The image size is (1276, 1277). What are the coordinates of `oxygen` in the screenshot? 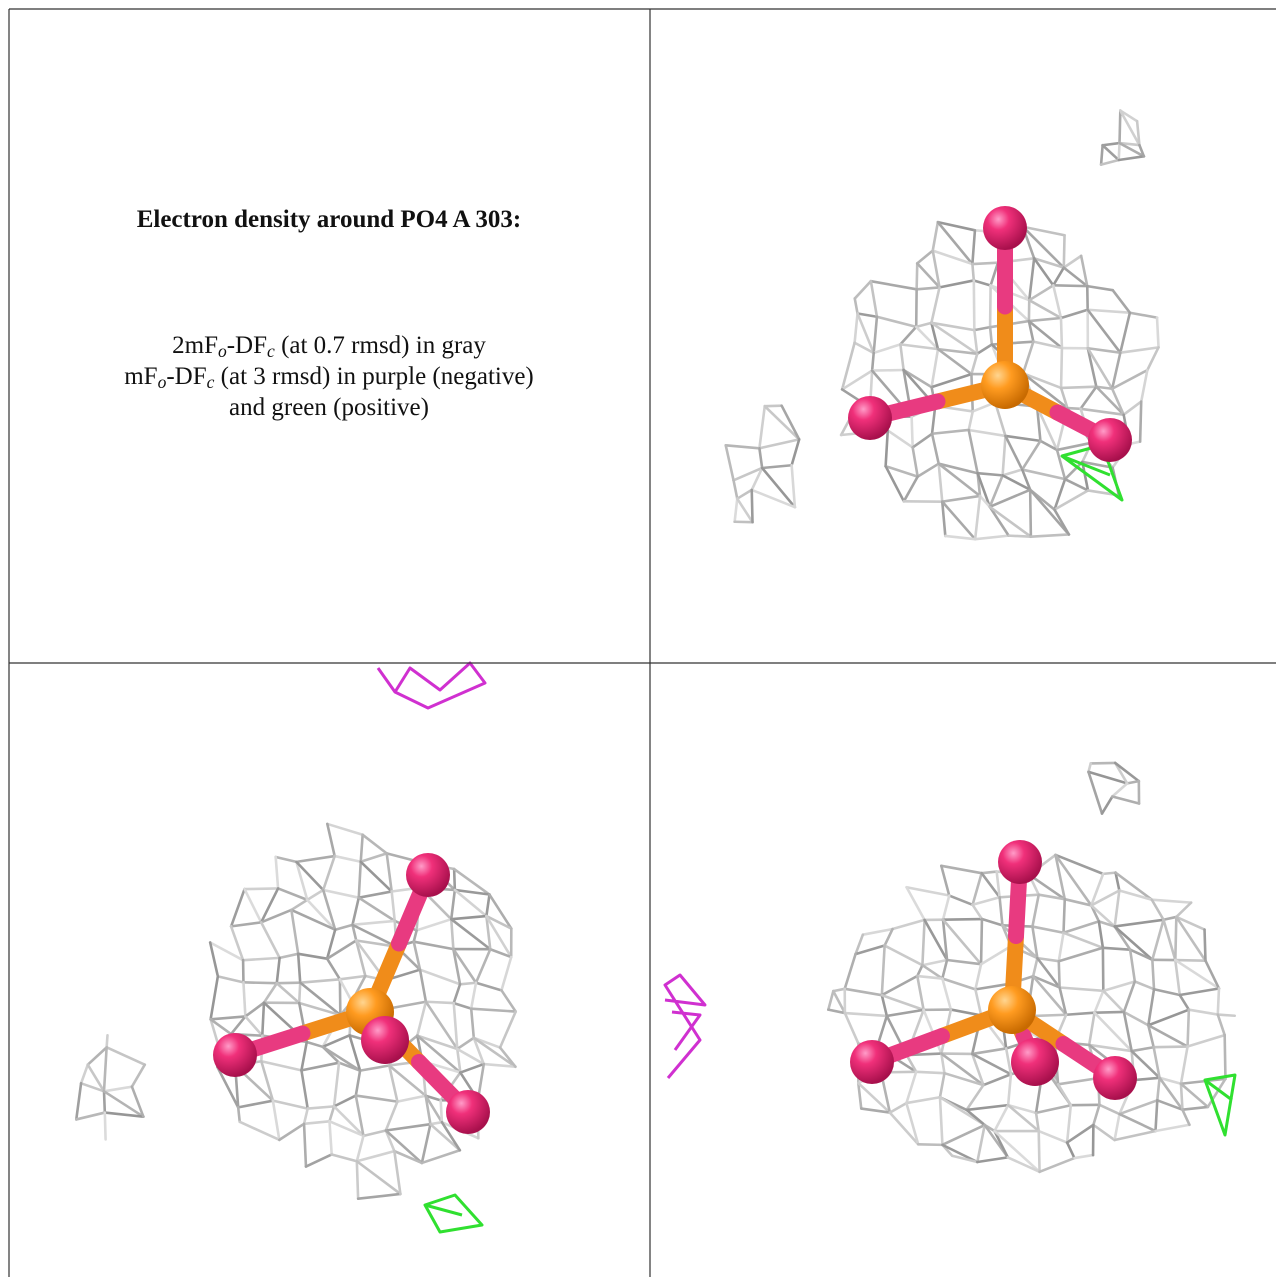 It's located at (468, 1112).